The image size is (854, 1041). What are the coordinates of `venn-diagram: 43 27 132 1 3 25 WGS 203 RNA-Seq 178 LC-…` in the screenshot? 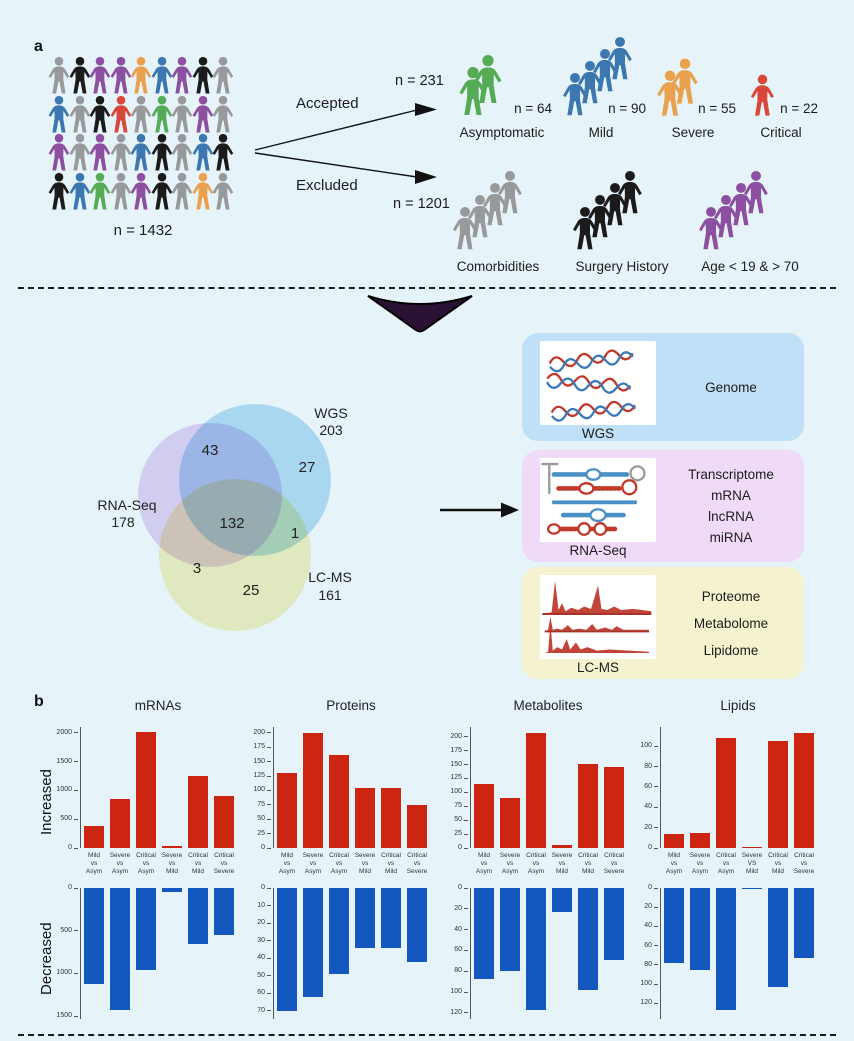 It's located at (224, 517).